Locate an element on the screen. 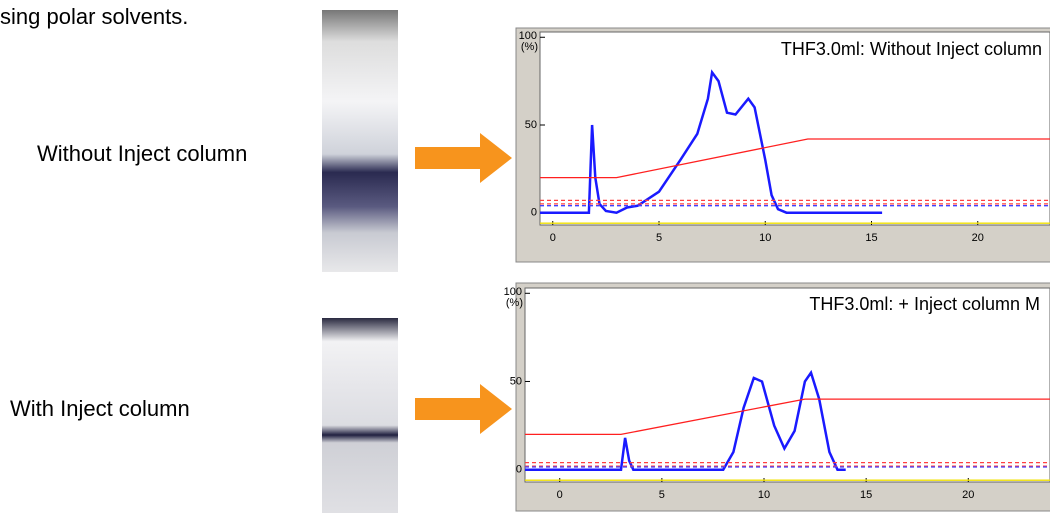 The height and width of the screenshot is (518, 1050). chart-title: THF3.0ml: Without Inject column is located at coordinates (911, 49).